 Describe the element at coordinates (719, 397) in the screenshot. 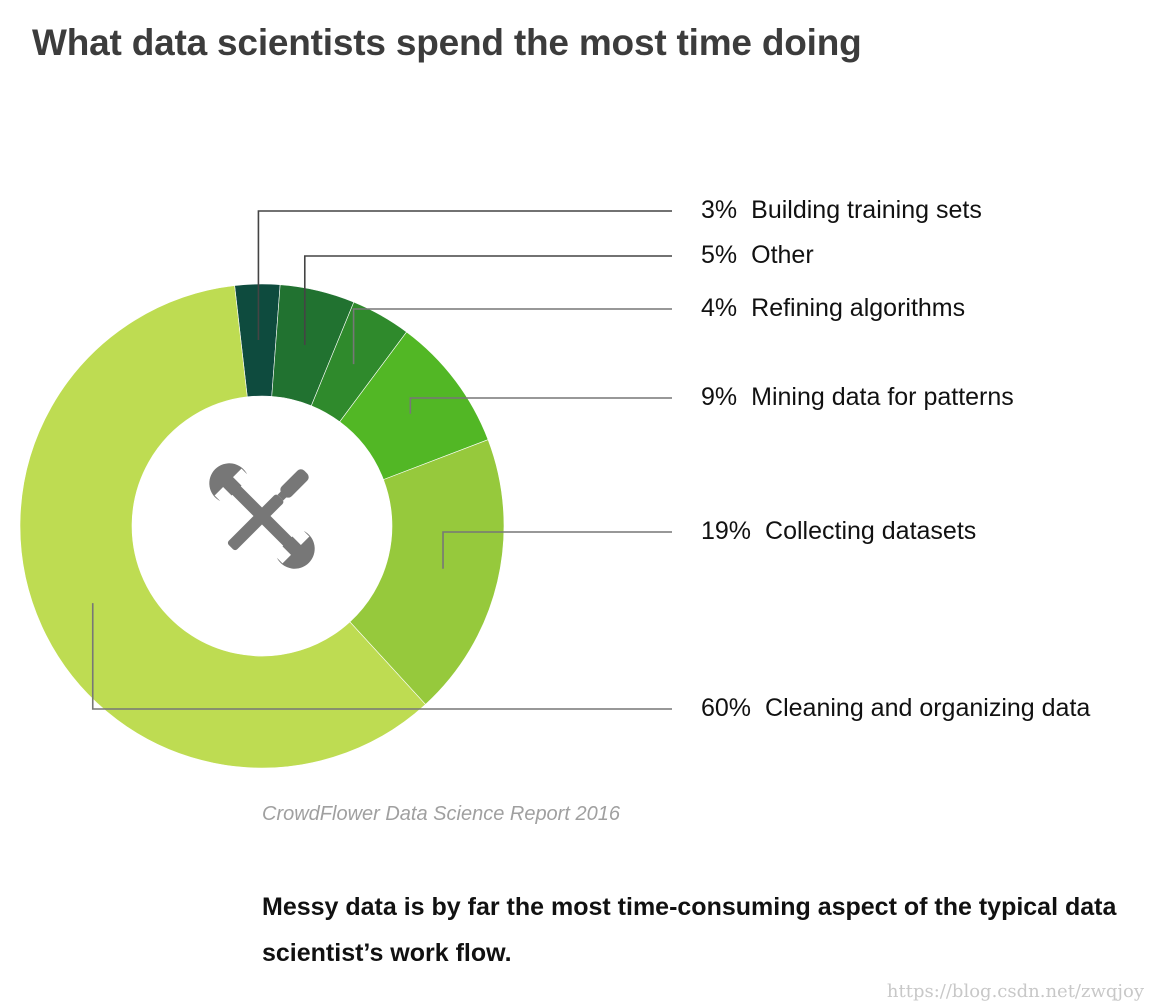

I see `slice-percent: 9%` at that location.